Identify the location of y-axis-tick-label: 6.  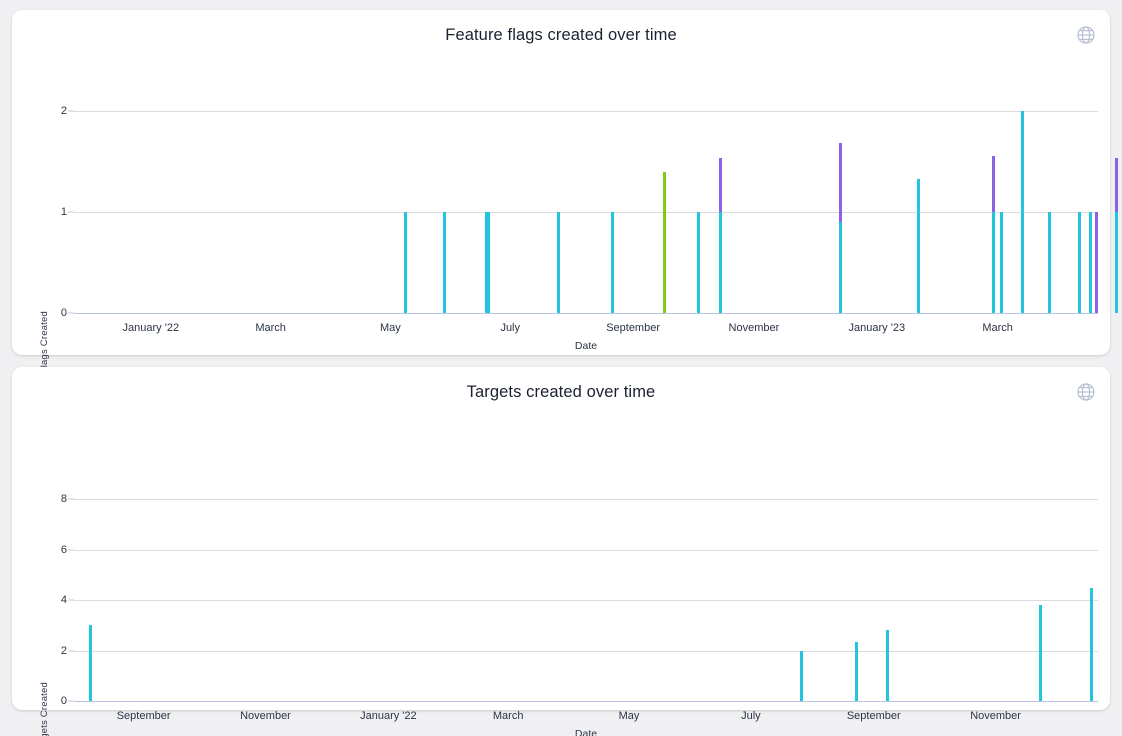
(63, 549).